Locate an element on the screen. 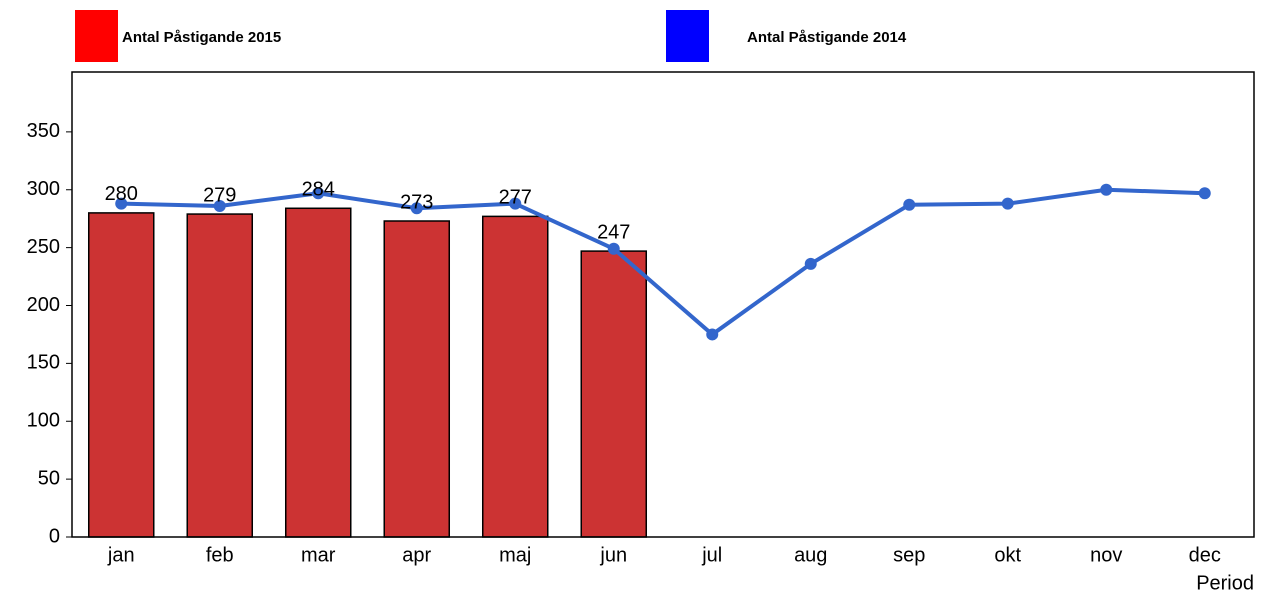 The height and width of the screenshot is (596, 1261). data-label: 277 is located at coordinates (515, 198).